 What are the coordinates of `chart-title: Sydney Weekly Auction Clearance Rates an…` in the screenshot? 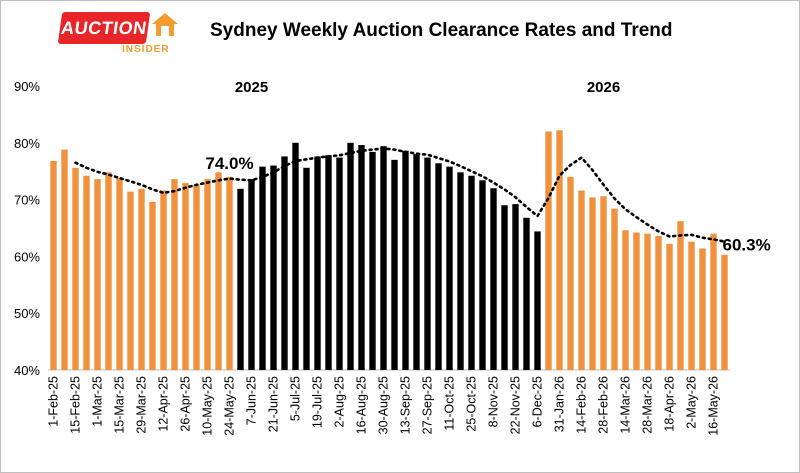 It's located at (441, 30).